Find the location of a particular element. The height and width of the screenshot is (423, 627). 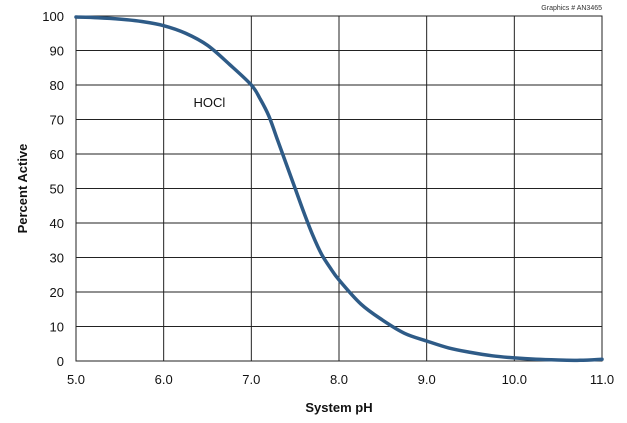

y-tick-label: 50 is located at coordinates (57, 189).